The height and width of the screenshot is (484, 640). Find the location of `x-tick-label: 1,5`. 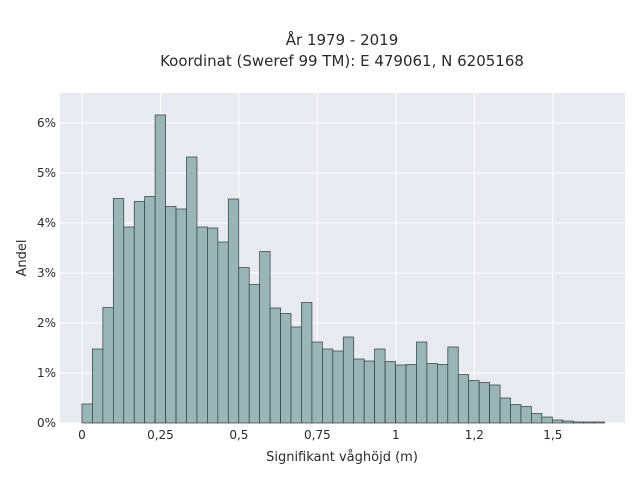

x-tick-label: 1,5 is located at coordinates (552, 435).